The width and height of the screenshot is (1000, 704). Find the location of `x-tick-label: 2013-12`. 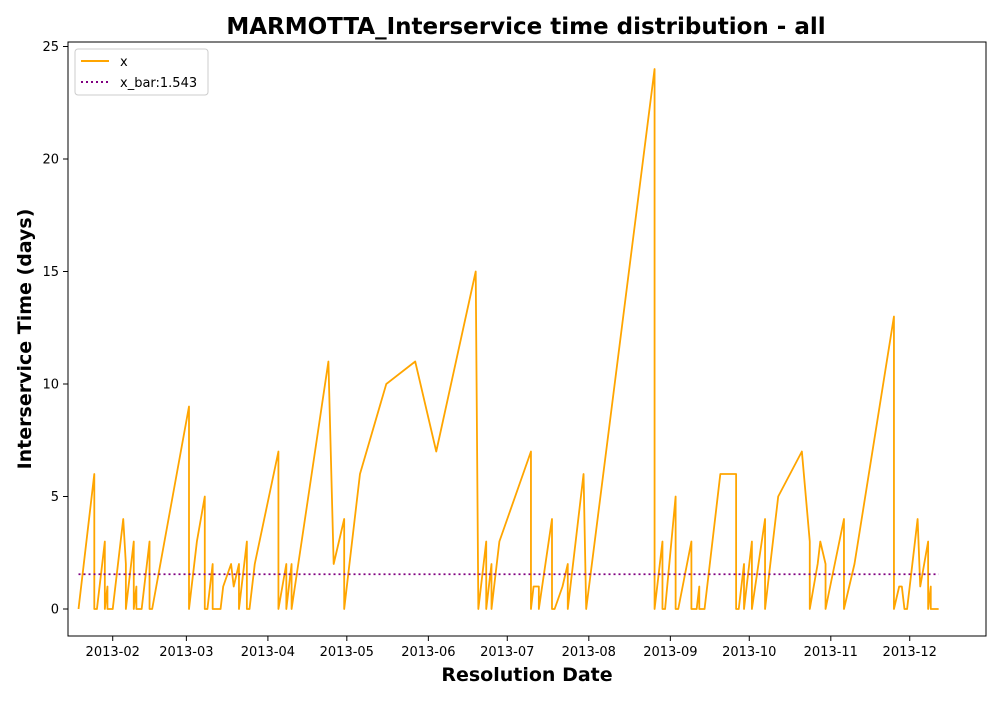

x-tick-label: 2013-12 is located at coordinates (910, 652).